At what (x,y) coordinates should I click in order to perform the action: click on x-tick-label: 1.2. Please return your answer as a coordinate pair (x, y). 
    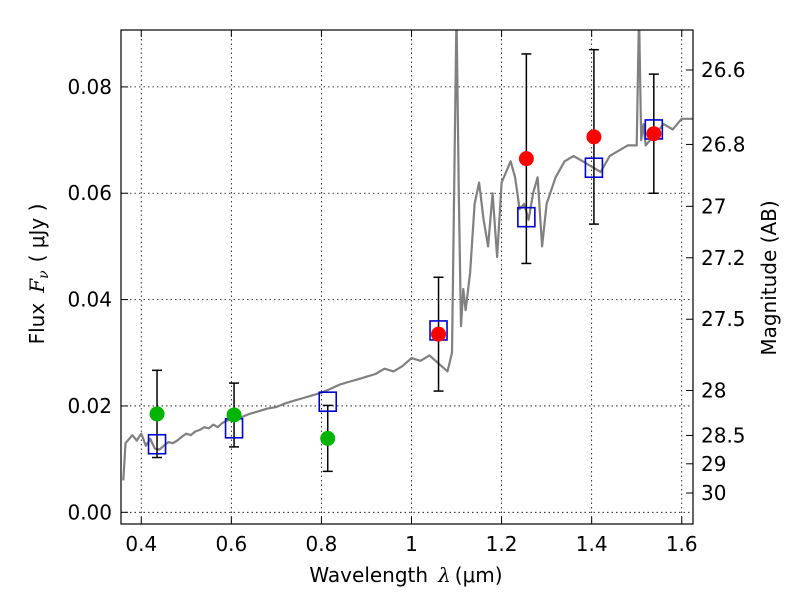
    Looking at the image, I should click on (502, 544).